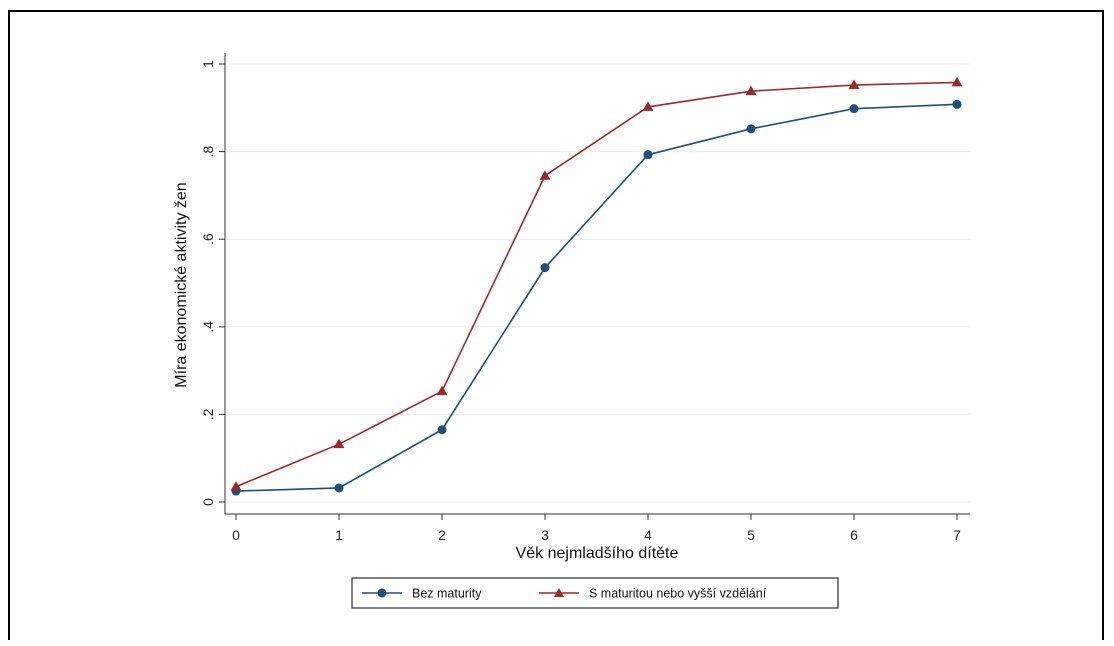 This screenshot has height=646, width=1114. I want to click on x-tick-label: 0, so click(236, 535).